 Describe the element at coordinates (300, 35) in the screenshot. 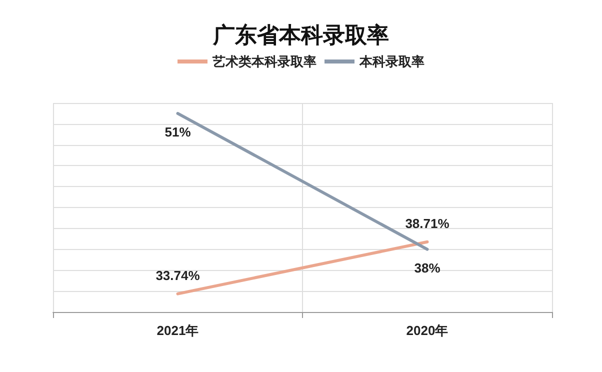

I see `chart-title: 广东省本科录取率` at that location.